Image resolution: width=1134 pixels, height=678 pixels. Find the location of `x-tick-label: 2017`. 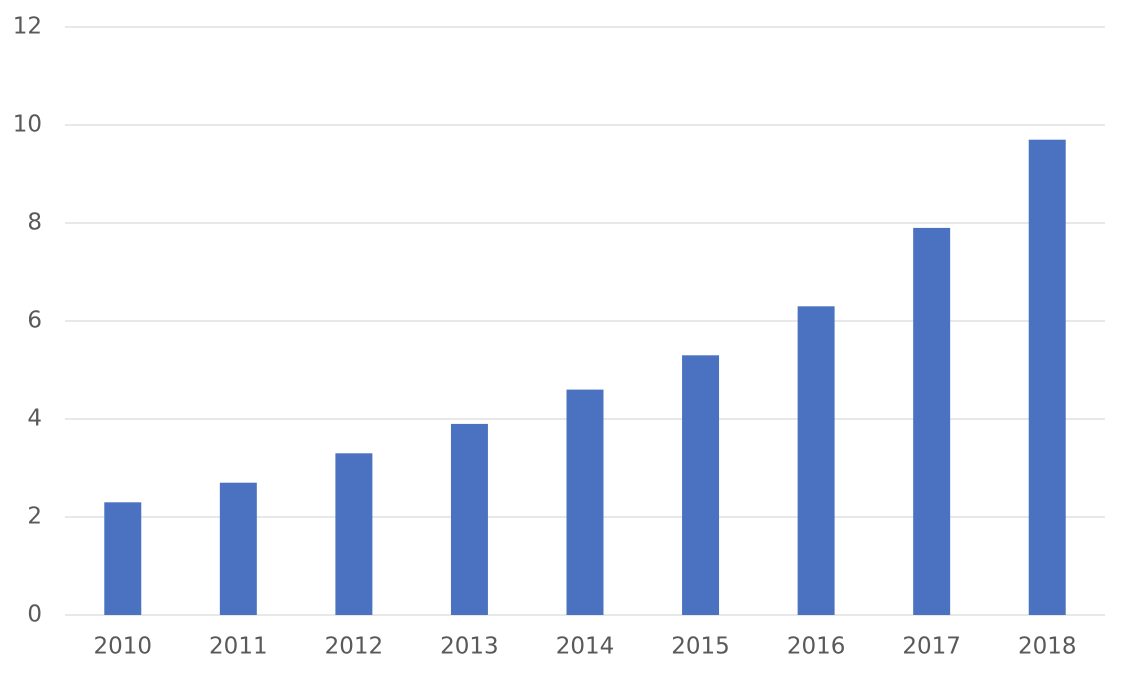

x-tick-label: 2017 is located at coordinates (931, 647).